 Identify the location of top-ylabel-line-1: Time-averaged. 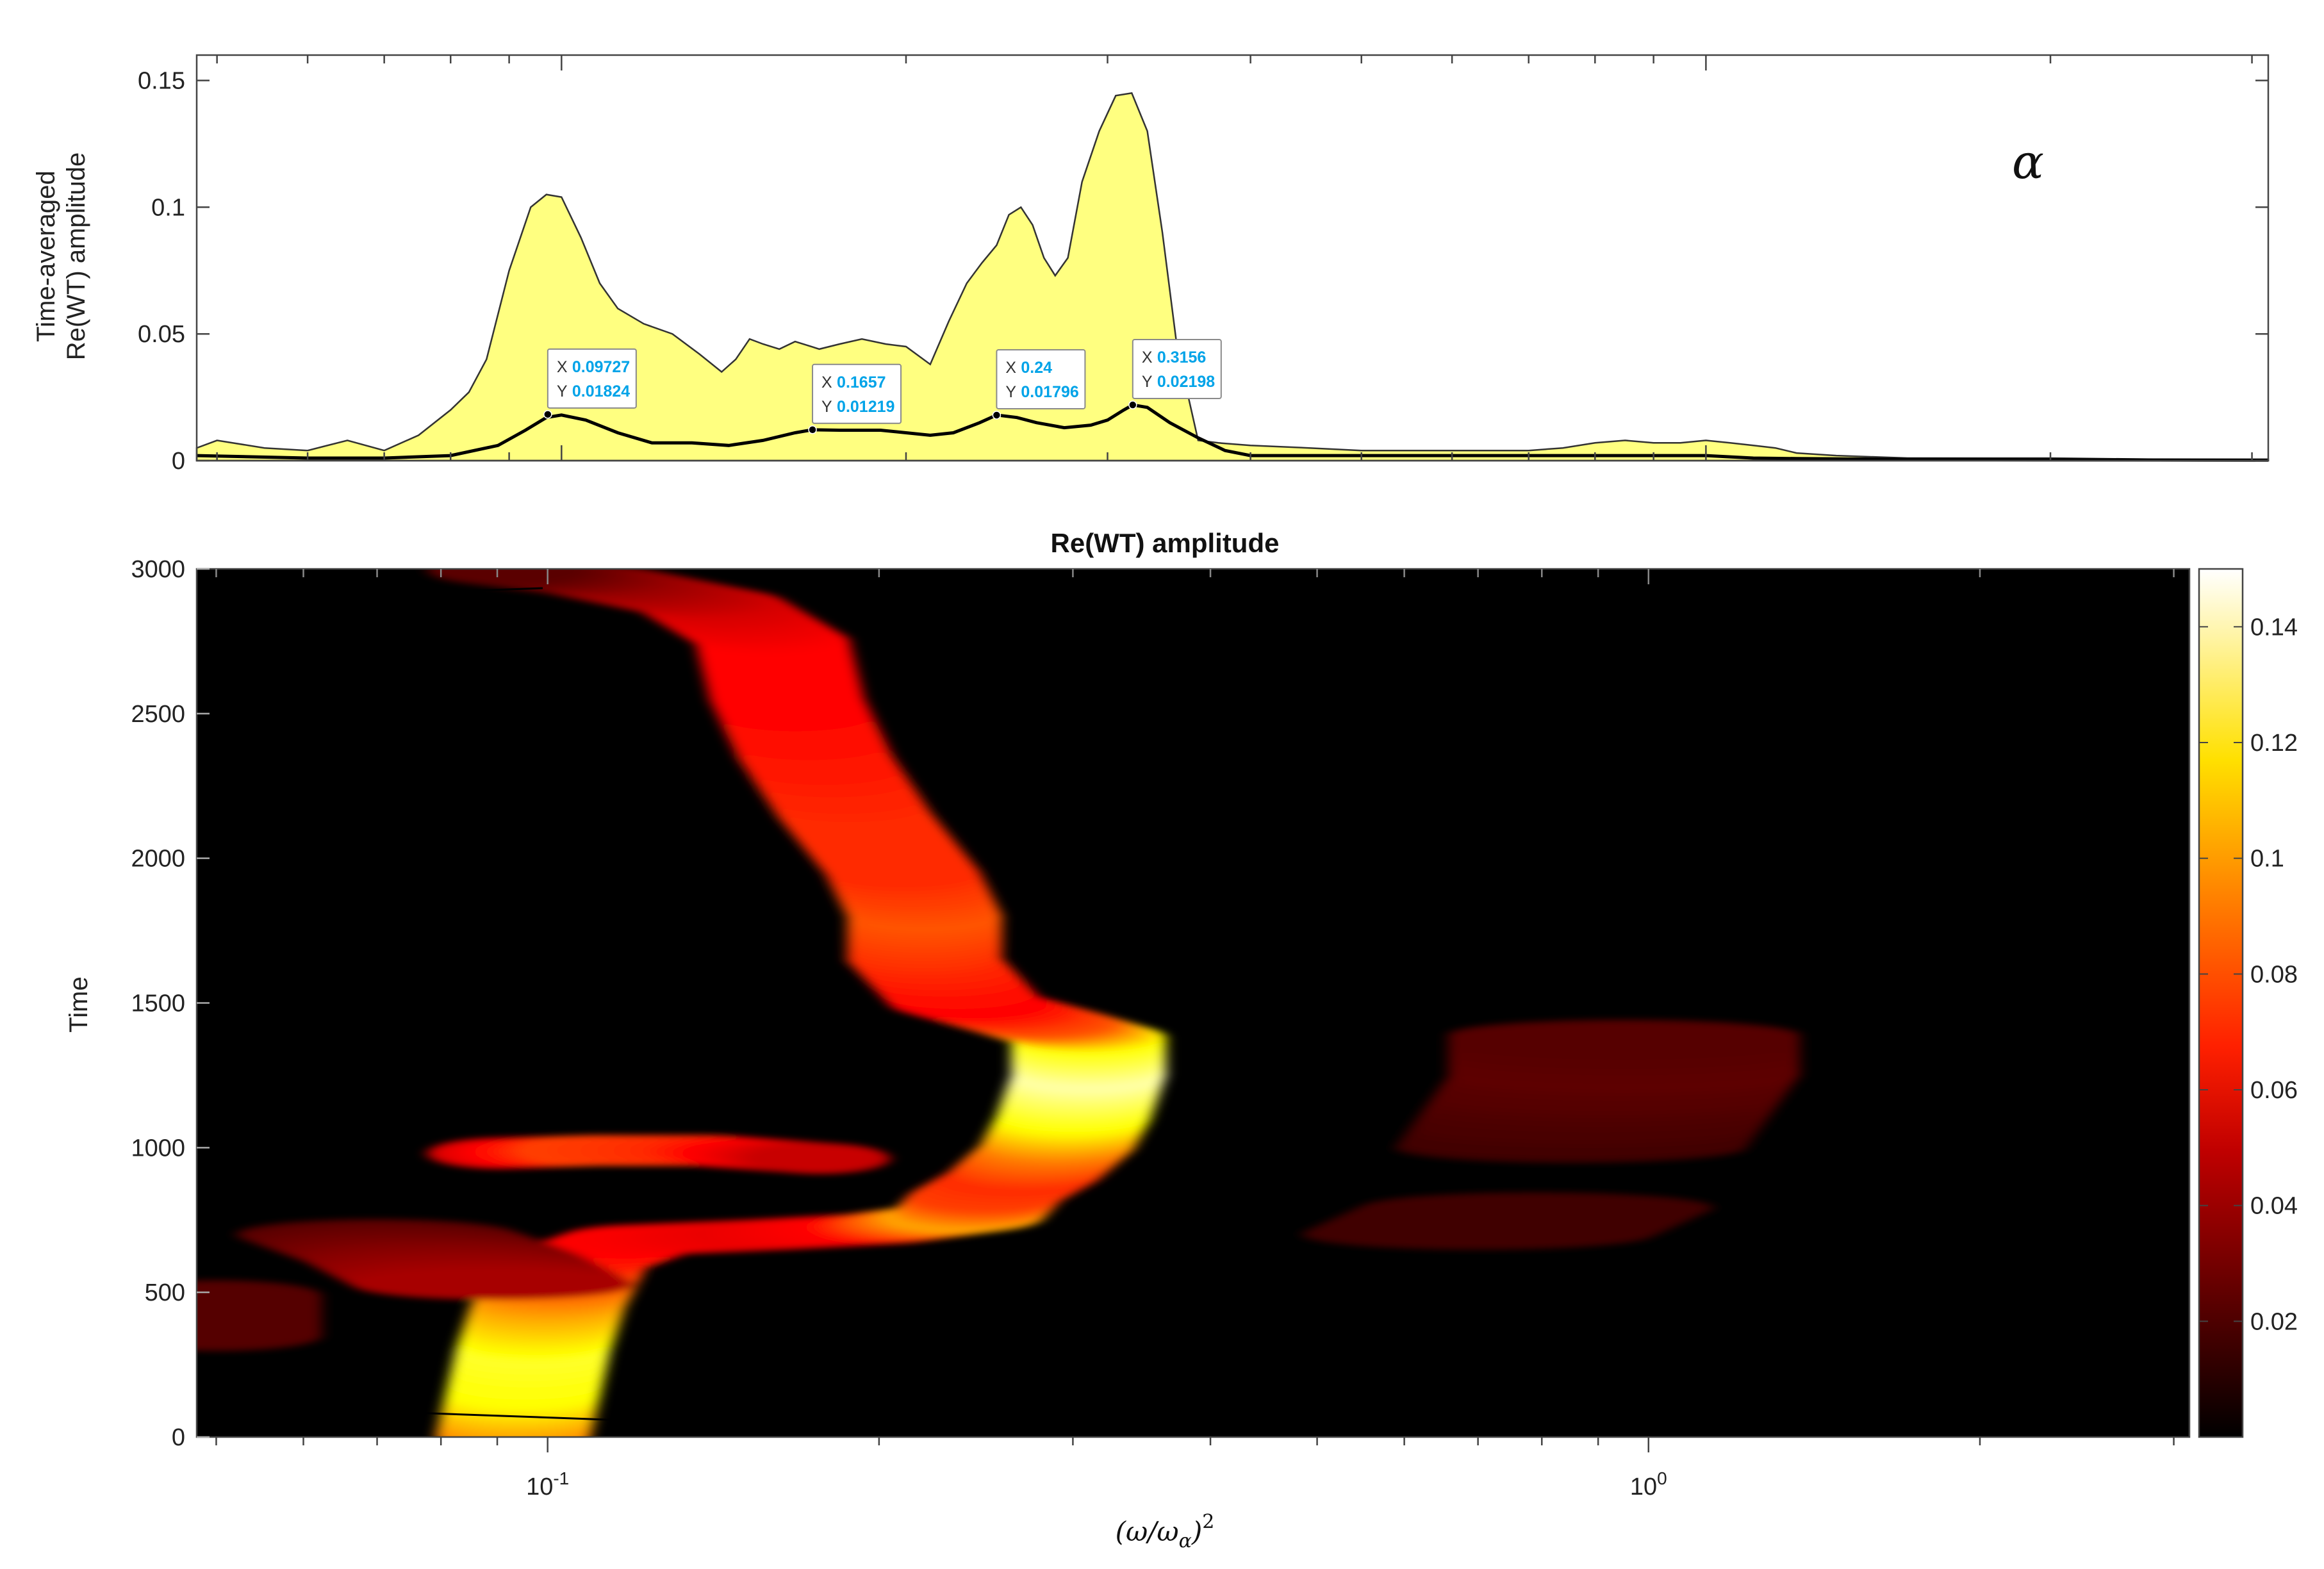
(46, 256).